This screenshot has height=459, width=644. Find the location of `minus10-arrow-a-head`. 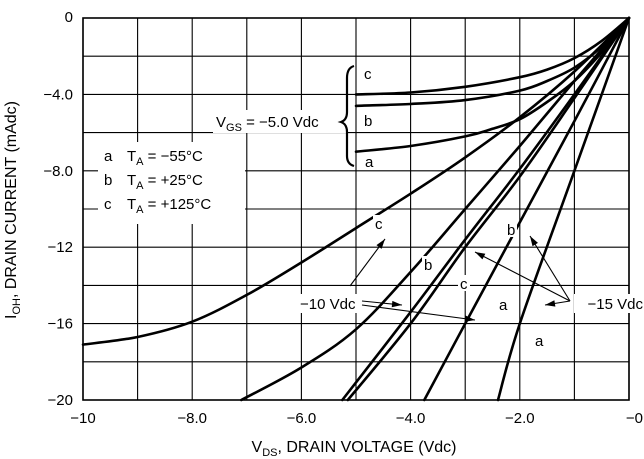

minus10-arrow-a-head is located at coordinates (469, 318).